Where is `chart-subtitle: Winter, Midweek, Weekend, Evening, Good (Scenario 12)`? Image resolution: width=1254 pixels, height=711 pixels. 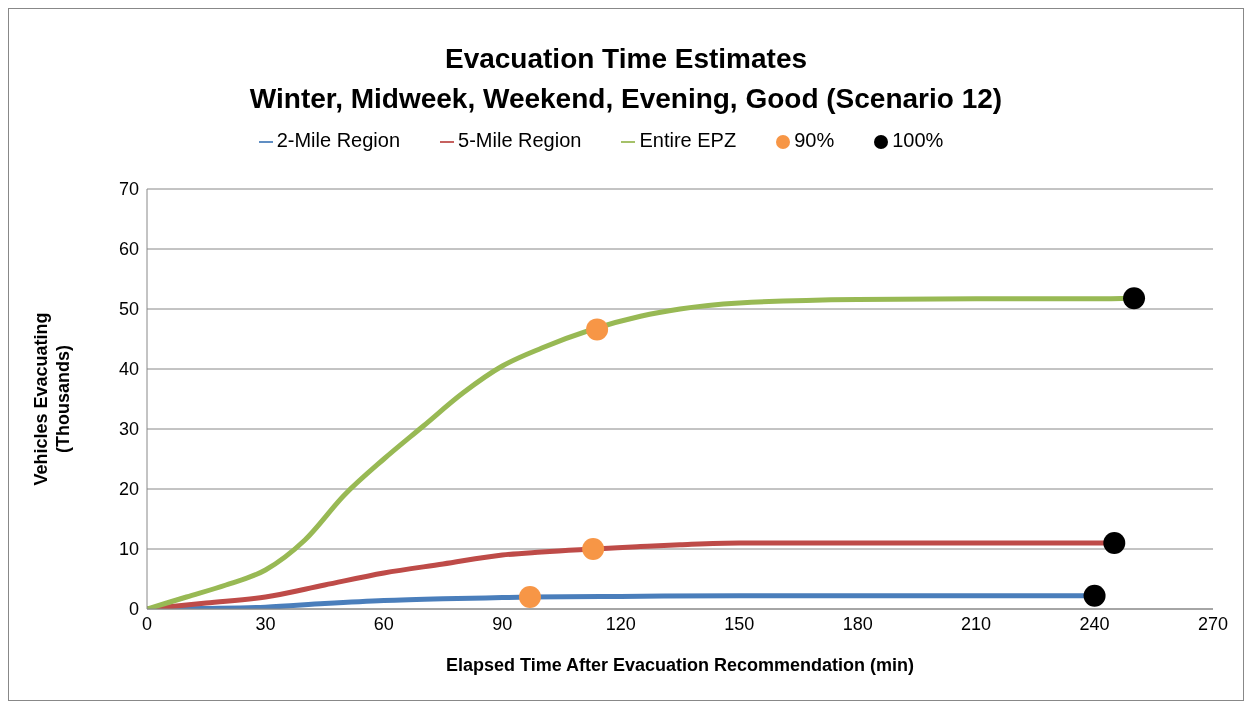 chart-subtitle: Winter, Midweek, Weekend, Evening, Good (Scenario 12) is located at coordinates (626, 99).